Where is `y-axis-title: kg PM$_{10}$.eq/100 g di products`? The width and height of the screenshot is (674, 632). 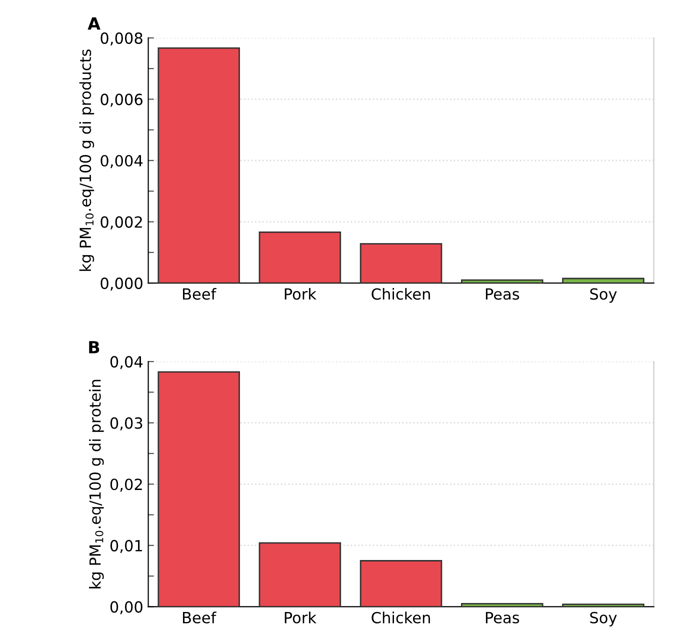
y-axis-title: kg PM$_{10}$.eq/100 g di products is located at coordinates (86, 160).